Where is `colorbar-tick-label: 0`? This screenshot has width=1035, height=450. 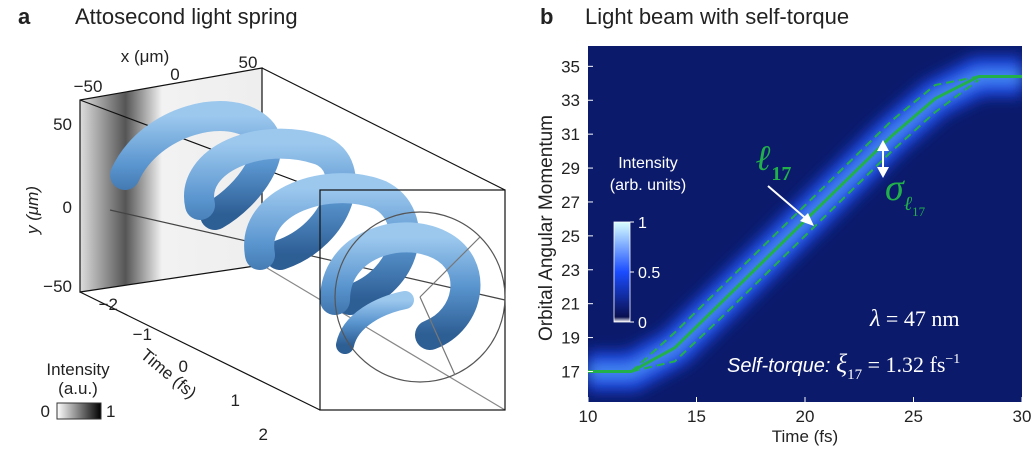
colorbar-tick-label: 0 is located at coordinates (642, 323).